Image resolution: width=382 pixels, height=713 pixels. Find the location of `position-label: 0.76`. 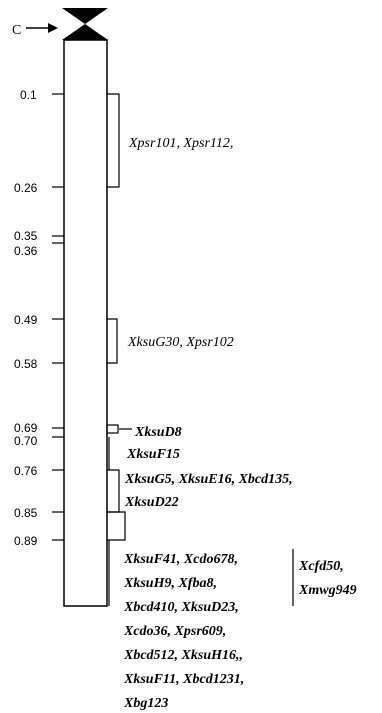

position-label: 0.76 is located at coordinates (26, 471).